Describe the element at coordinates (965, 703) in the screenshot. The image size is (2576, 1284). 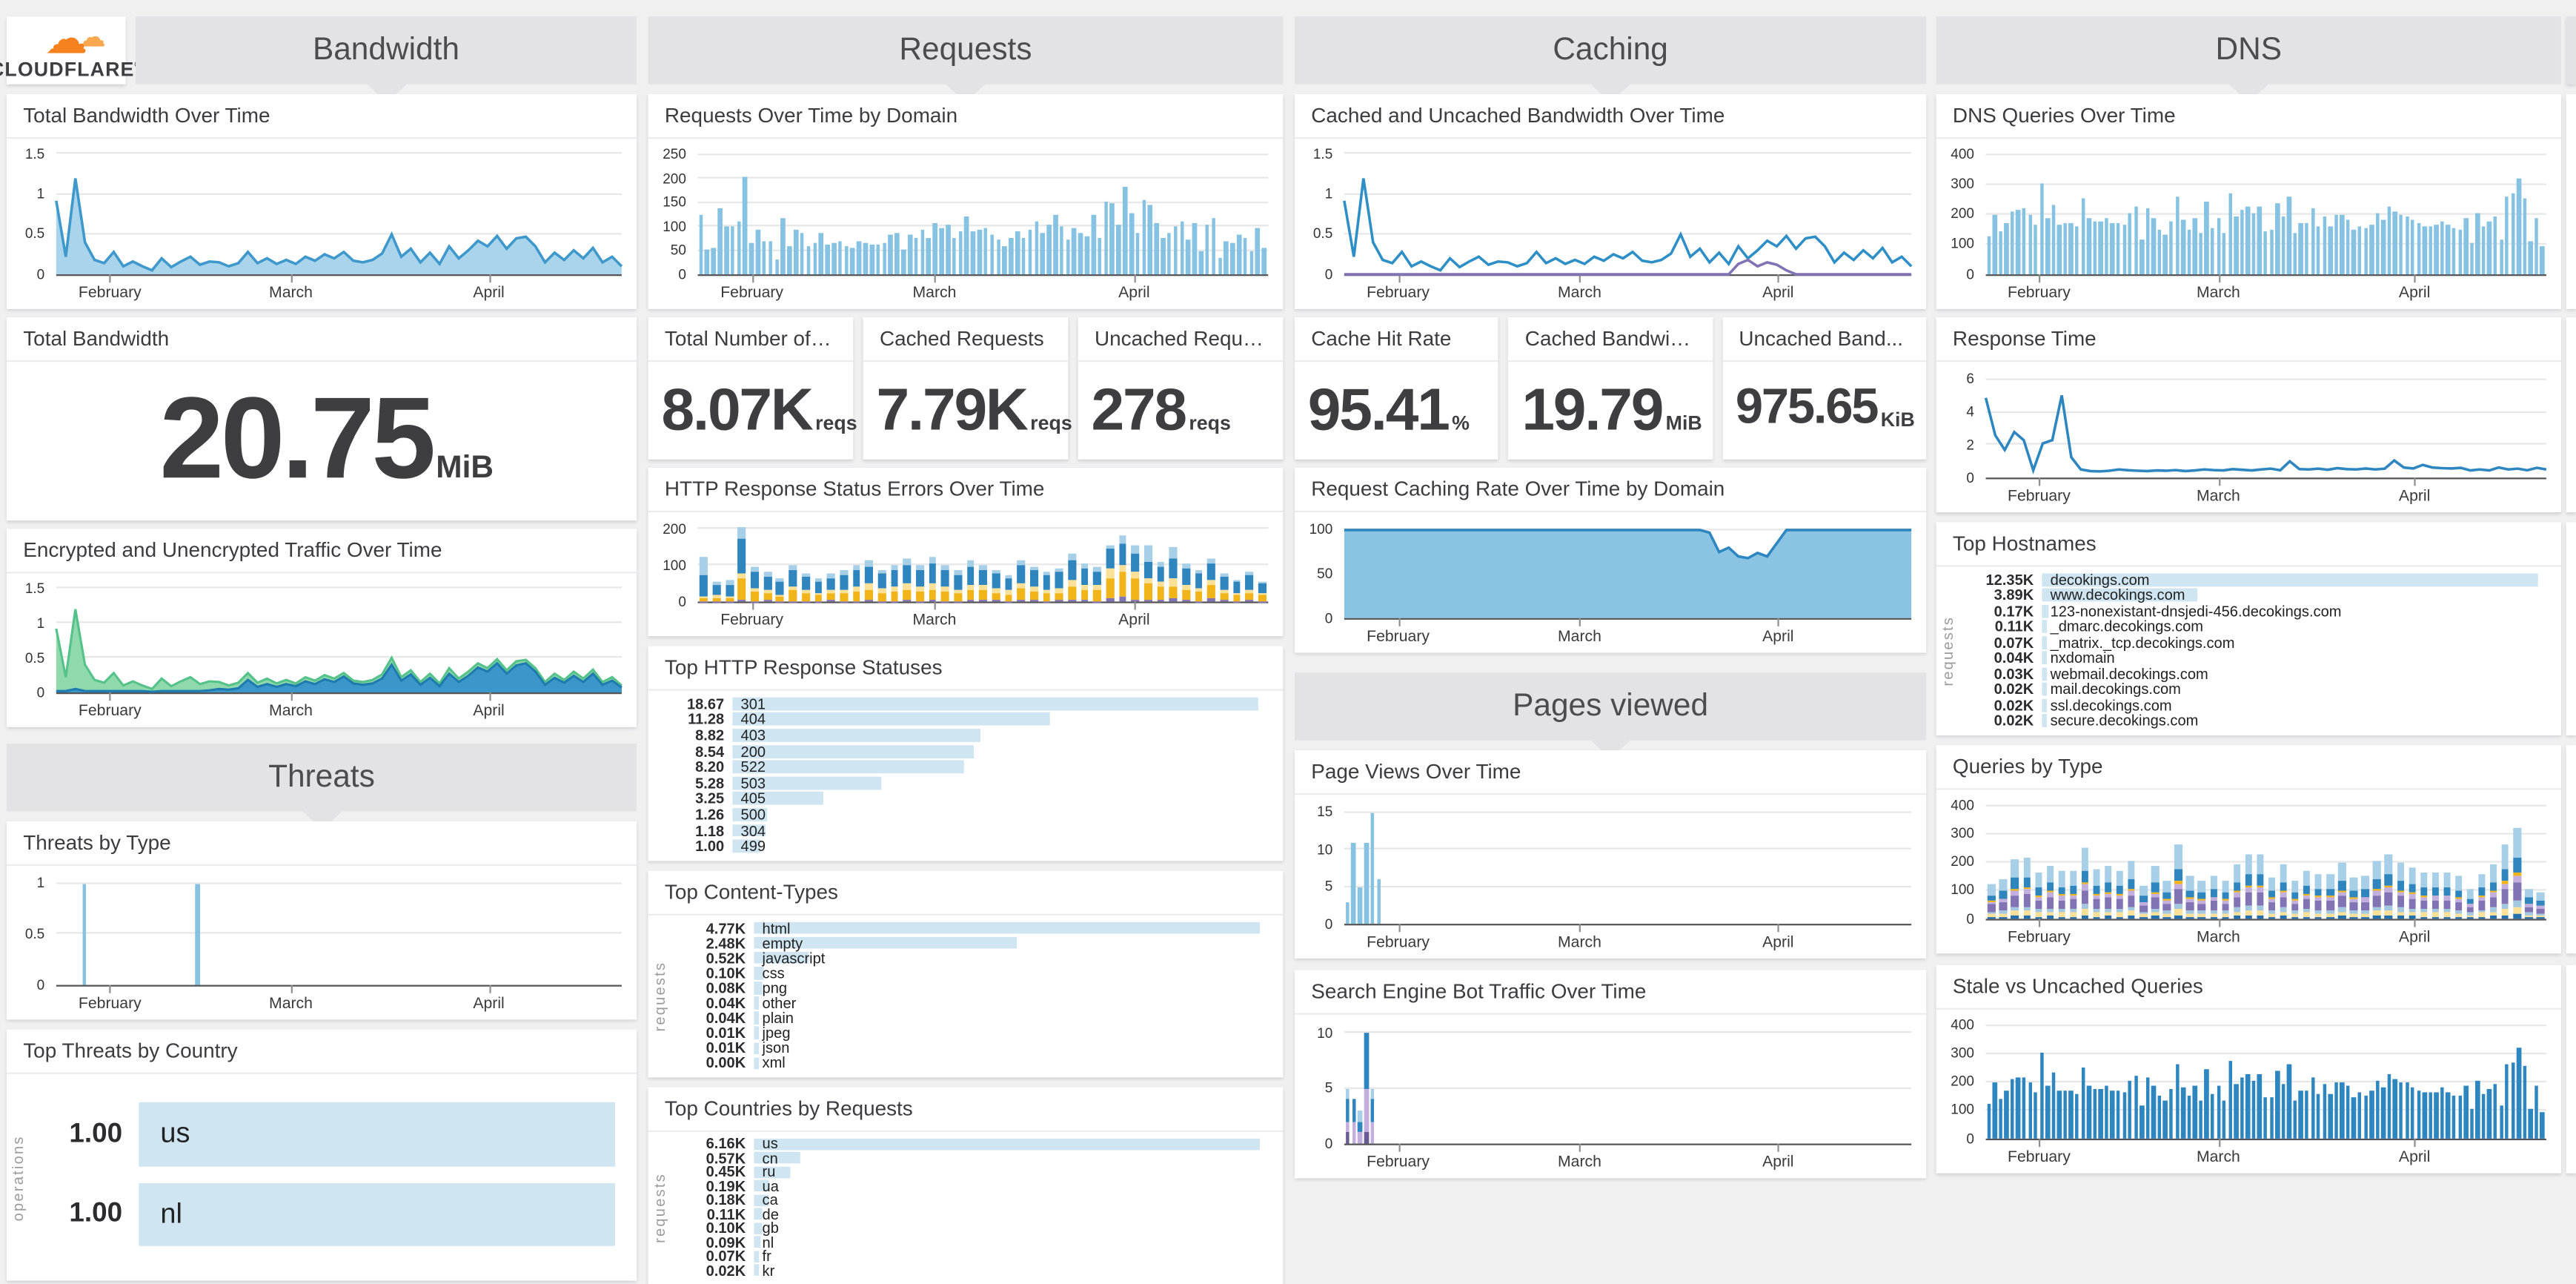
I see `hbar-row: 18.67 301` at that location.